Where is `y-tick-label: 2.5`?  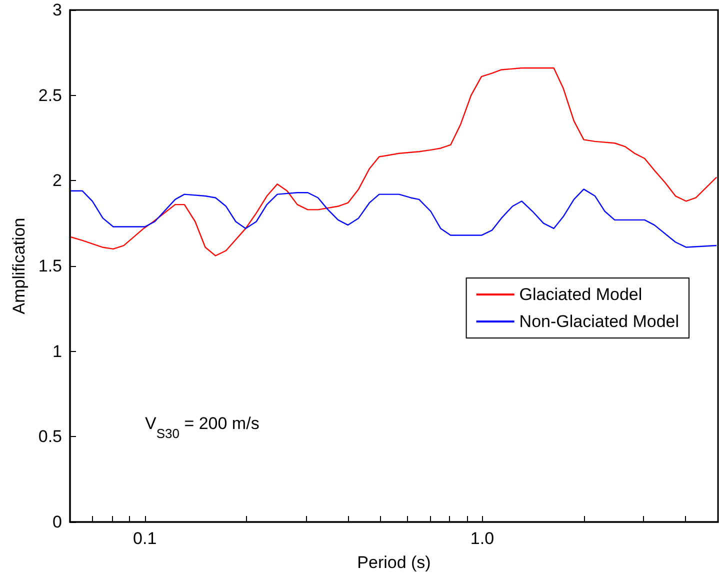
y-tick-label: 2.5 is located at coordinates (50, 95).